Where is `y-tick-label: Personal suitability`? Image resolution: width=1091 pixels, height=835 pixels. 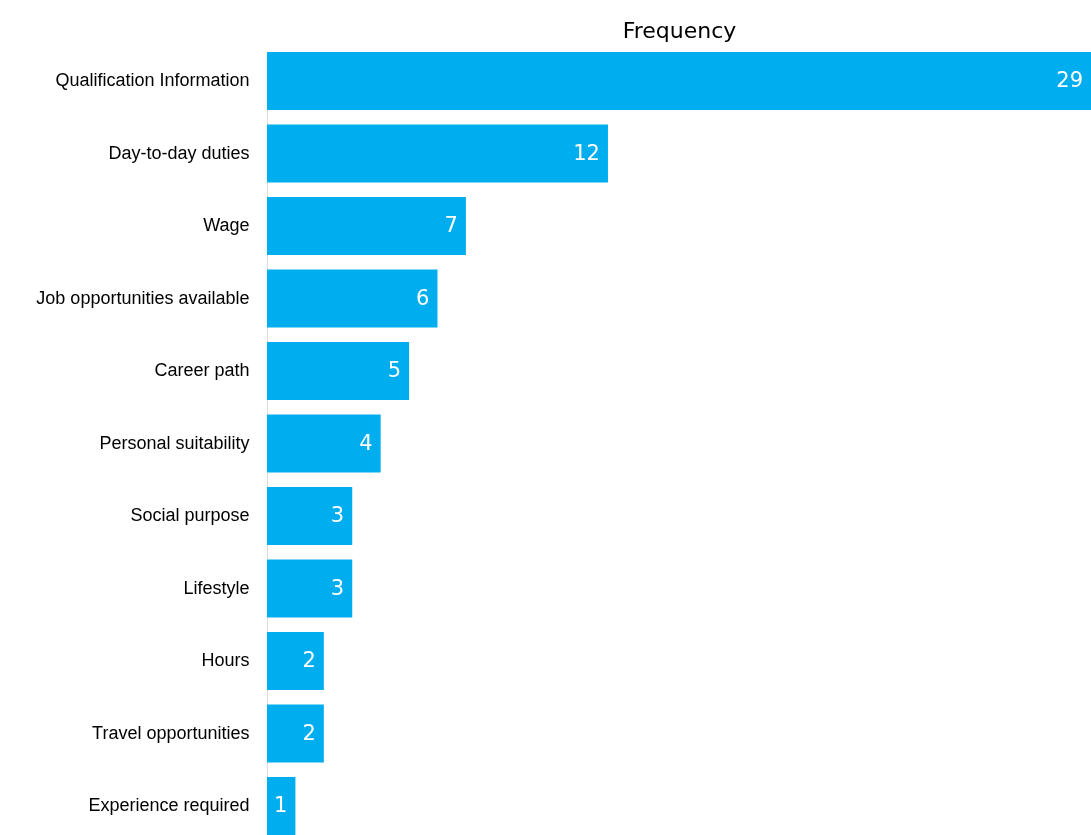 y-tick-label: Personal suitability is located at coordinates (174, 442).